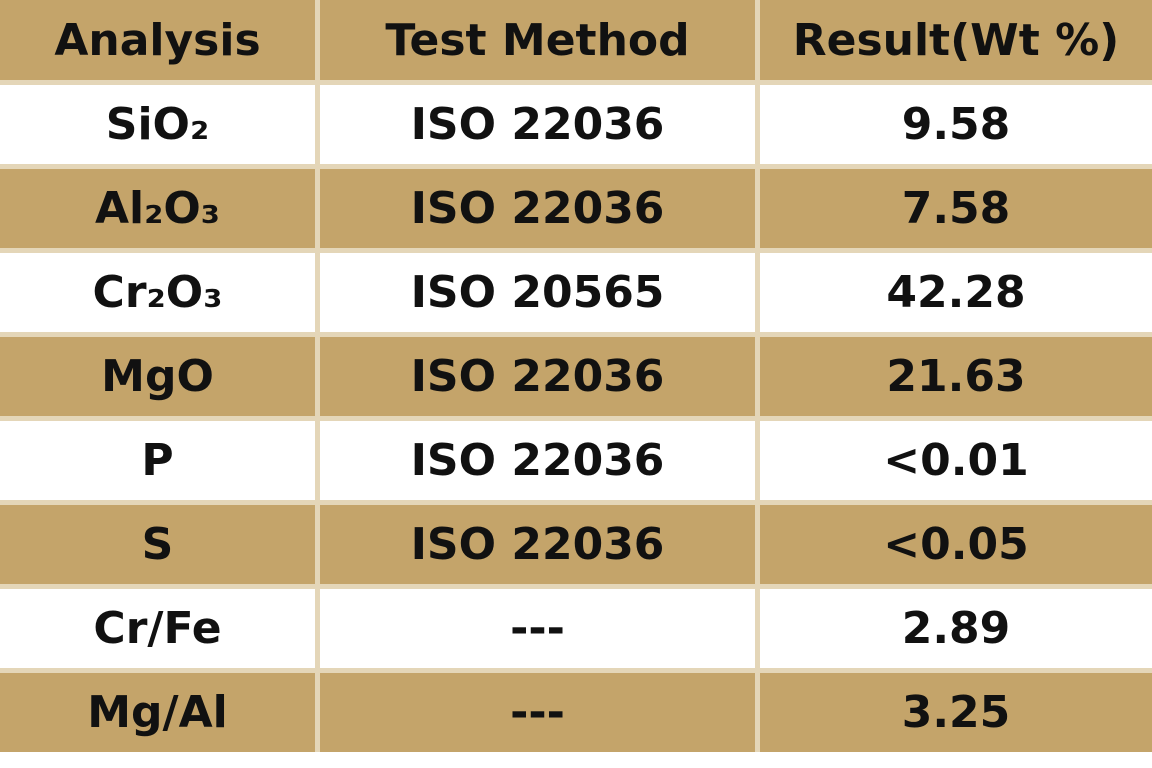 The height and width of the screenshot is (768, 1152). Describe the element at coordinates (157, 292) in the screenshot. I see `analysis-cell: Cr₂O₃` at that location.